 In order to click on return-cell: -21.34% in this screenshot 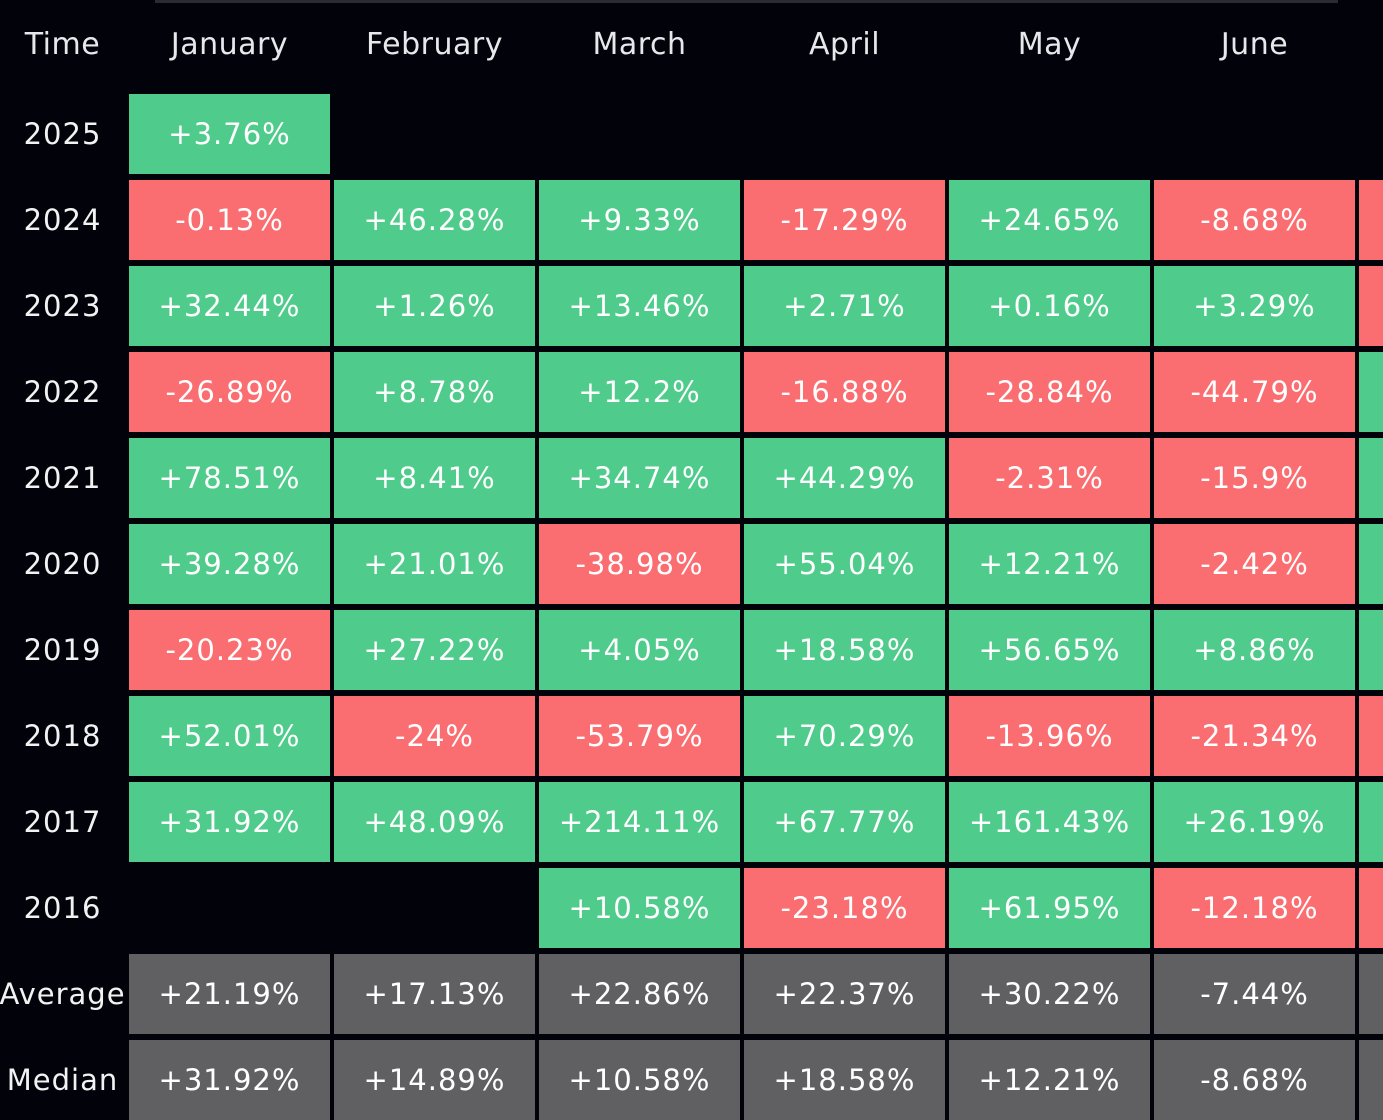, I will do `click(1254, 736)`.